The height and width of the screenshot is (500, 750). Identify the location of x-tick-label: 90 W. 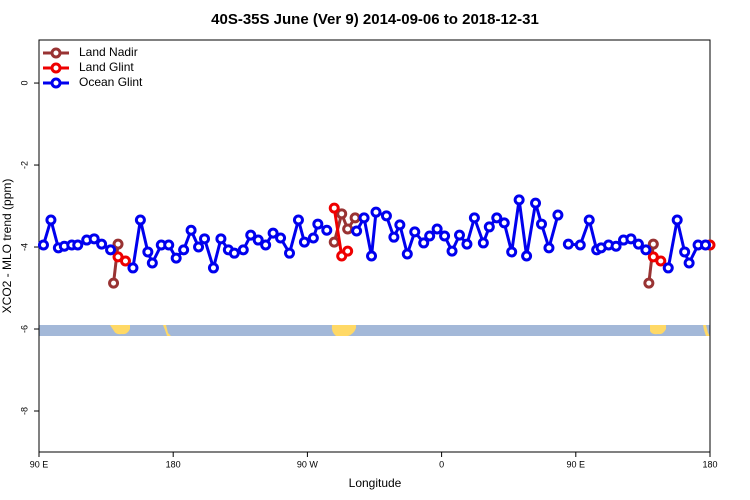
(308, 464).